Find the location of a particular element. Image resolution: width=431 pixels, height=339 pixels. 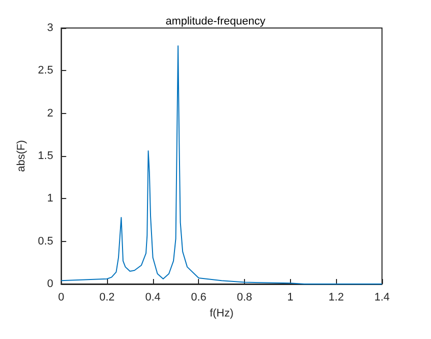

y-axis-title: abs(F) is located at coordinates (22, 156).